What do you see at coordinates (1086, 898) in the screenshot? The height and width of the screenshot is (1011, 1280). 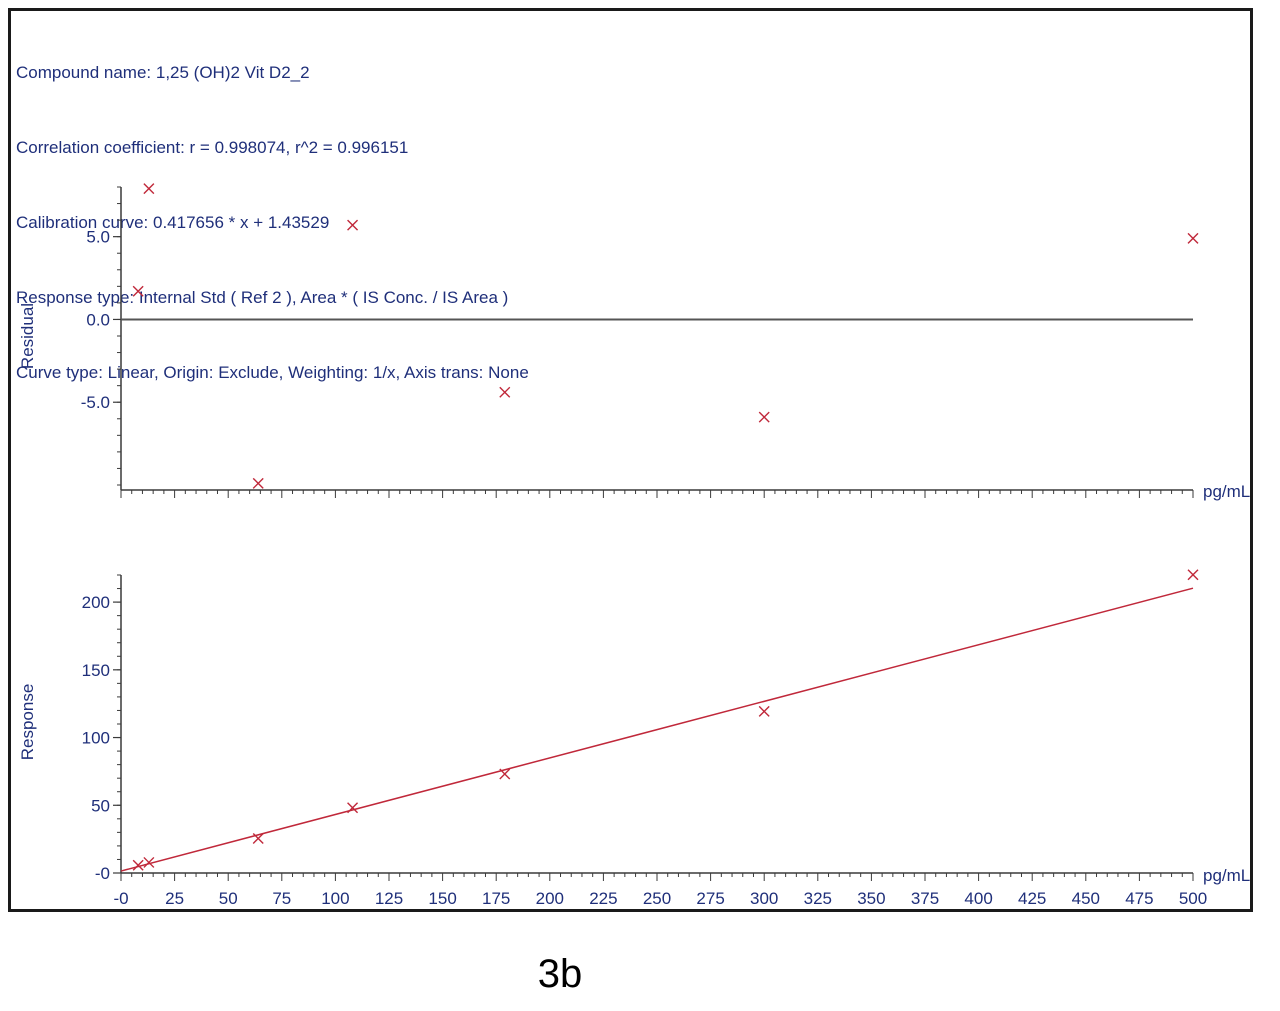 I see `x-tick-label: 450` at bounding box center [1086, 898].